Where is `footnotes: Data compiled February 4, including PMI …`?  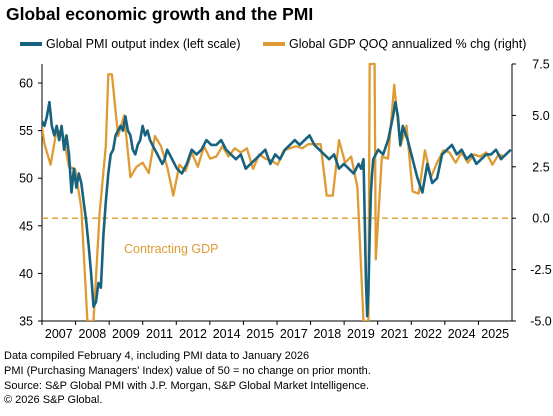
footnotes: Data compiled February 4, including PMI … is located at coordinates (187, 378).